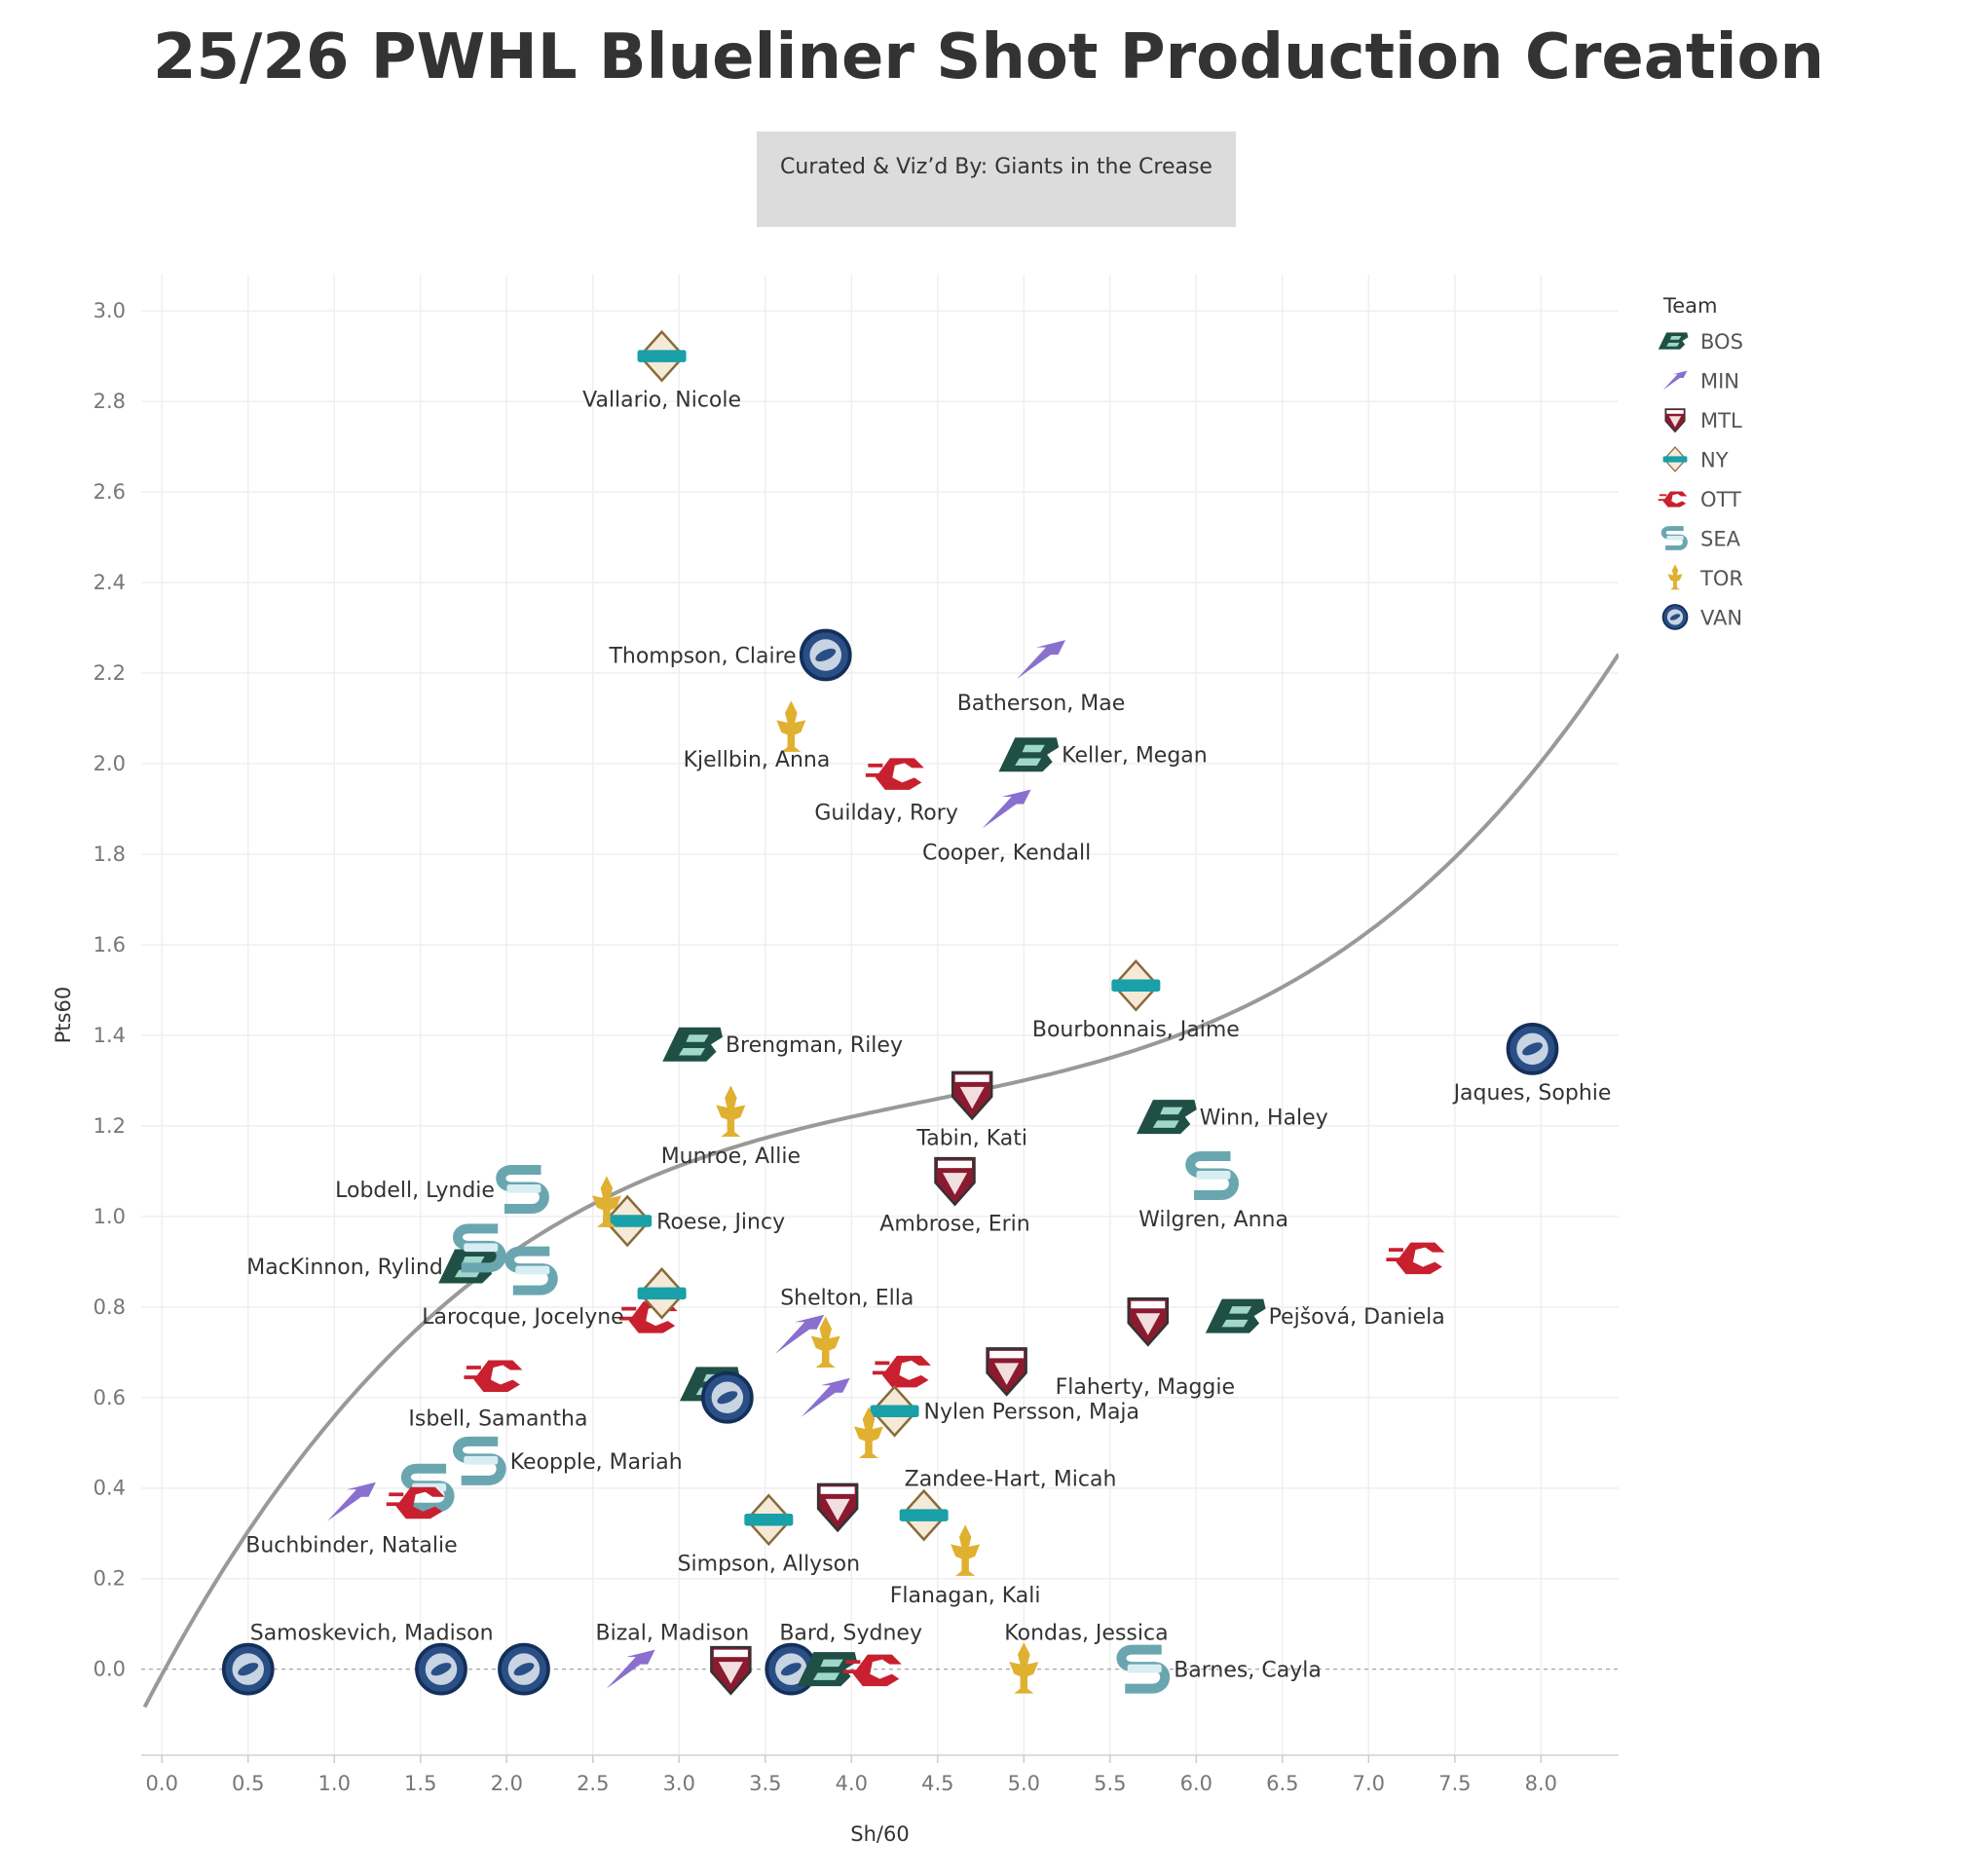 This screenshot has width=1977, height=1876. What do you see at coordinates (1032, 1413) in the screenshot?
I see `point-label: Nylen Persson, Maja` at bounding box center [1032, 1413].